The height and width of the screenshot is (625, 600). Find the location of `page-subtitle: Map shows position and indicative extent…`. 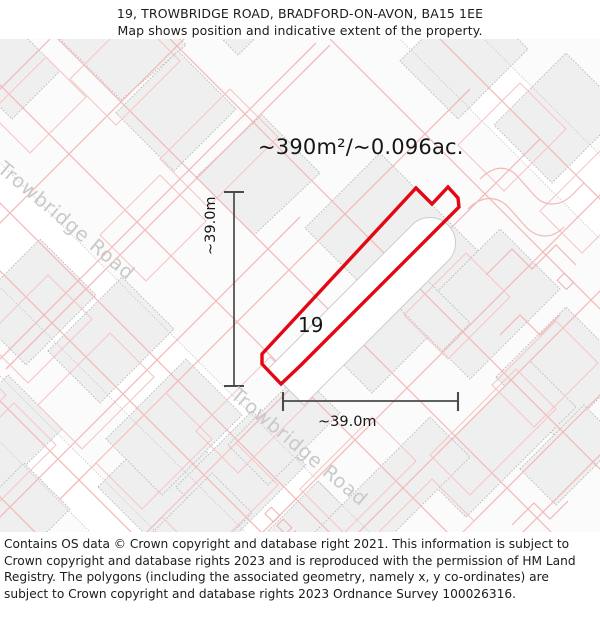

page-subtitle: Map shows position and indicative extent… is located at coordinates (300, 30).